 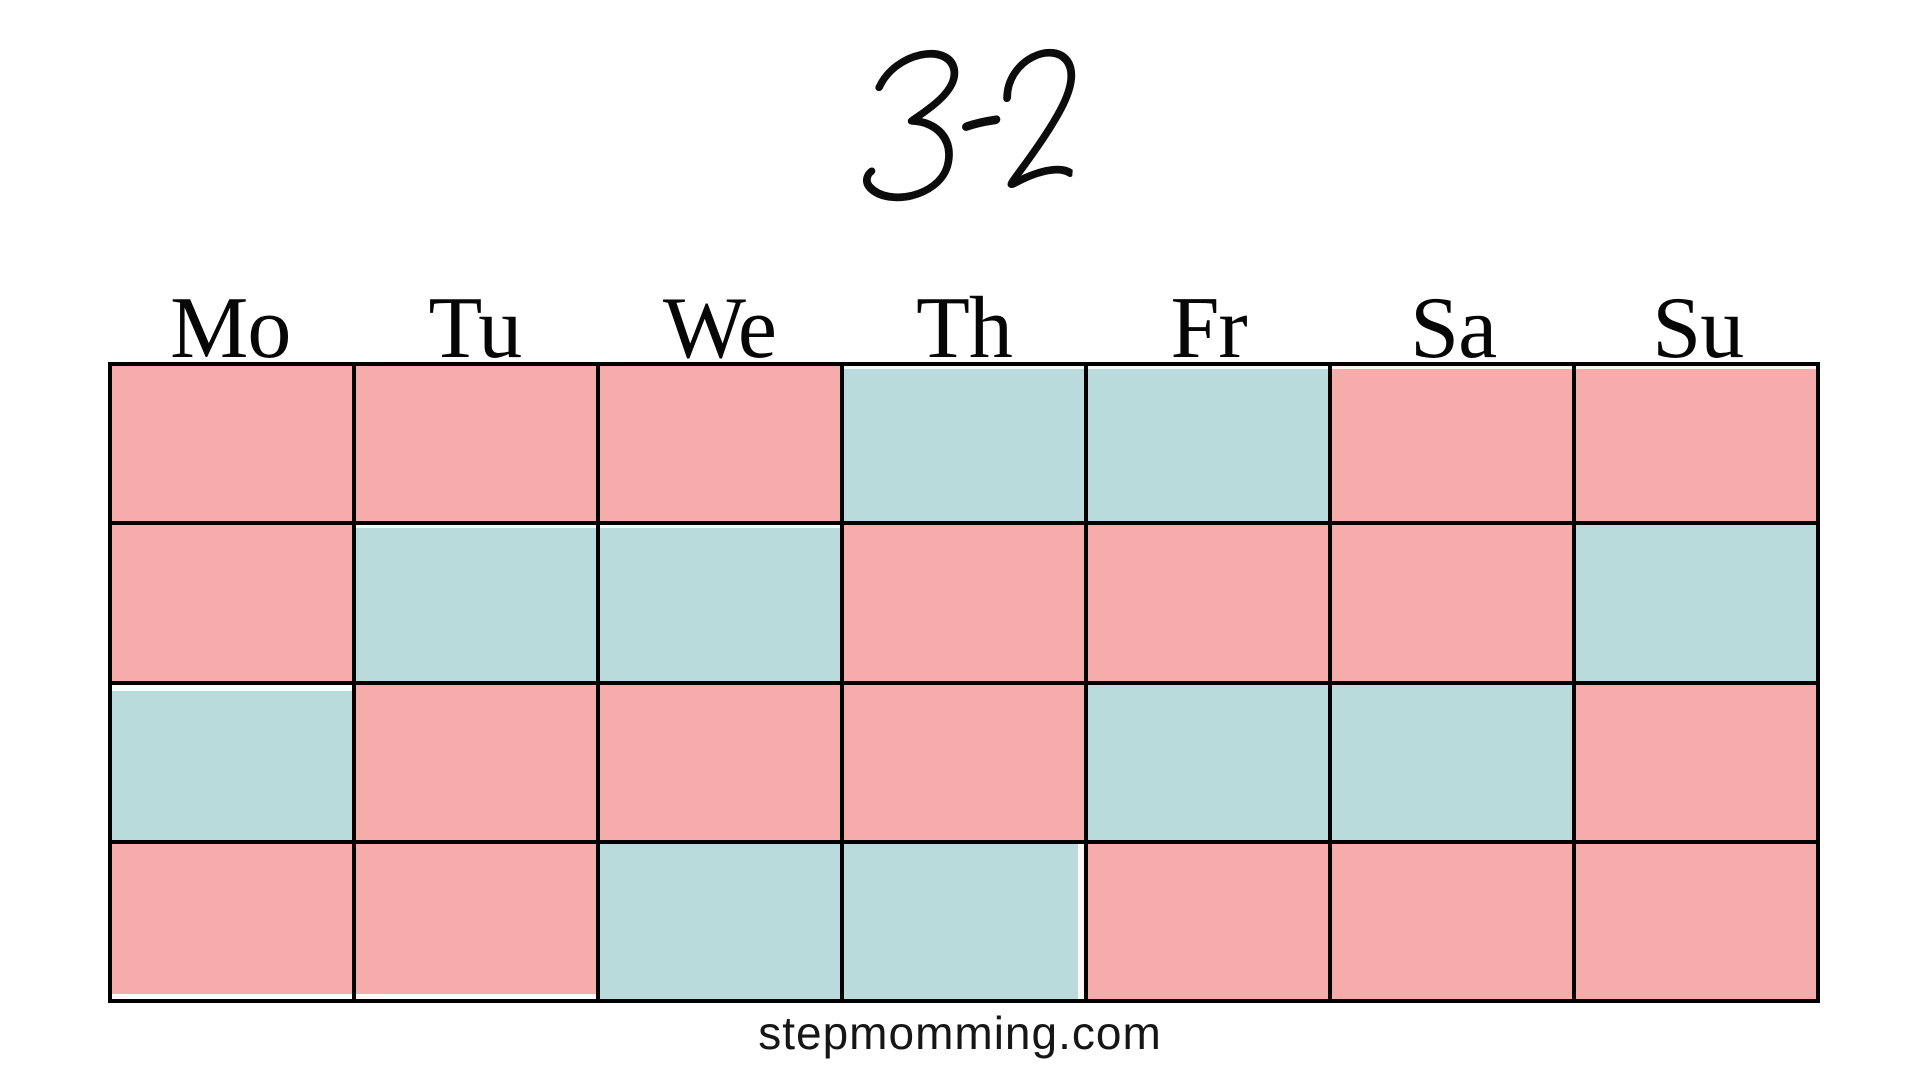 What do you see at coordinates (720, 603) in the screenshot?
I see `calendar-cell-week2-we` at bounding box center [720, 603].